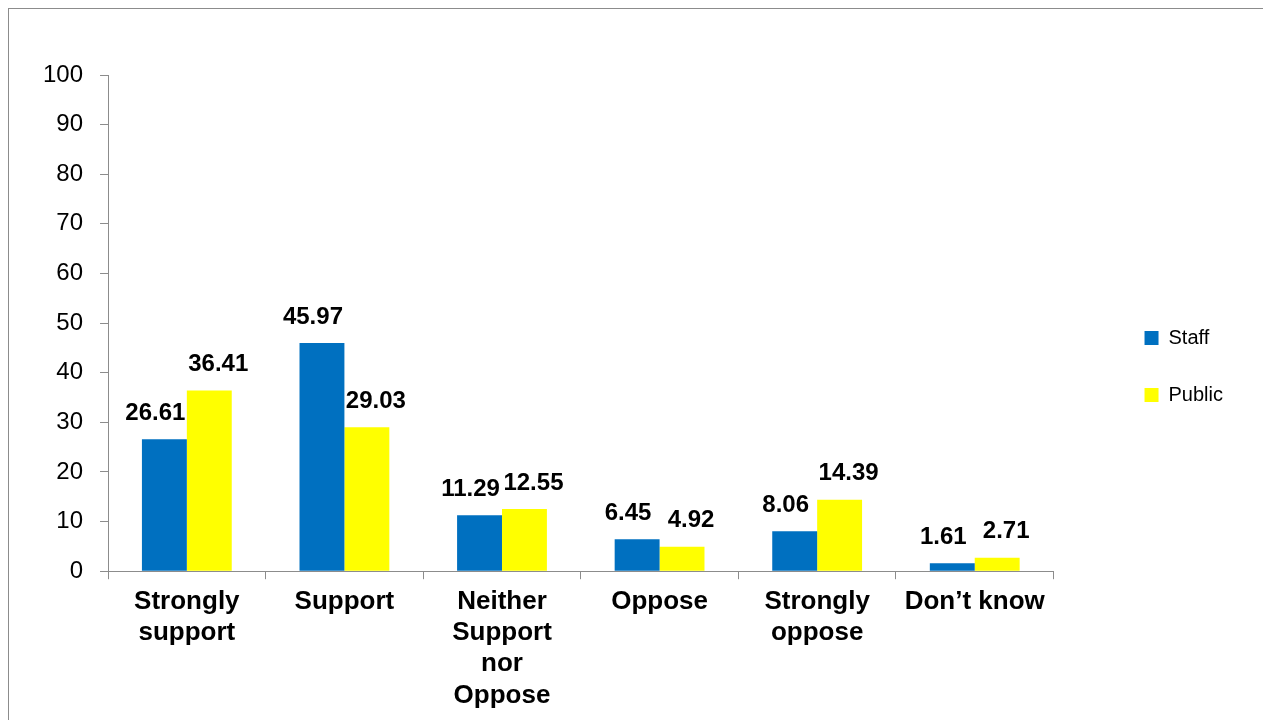 Image resolution: width=1263 pixels, height=720 pixels. What do you see at coordinates (155, 411) in the screenshot?
I see `data-label: 26.61` at bounding box center [155, 411].